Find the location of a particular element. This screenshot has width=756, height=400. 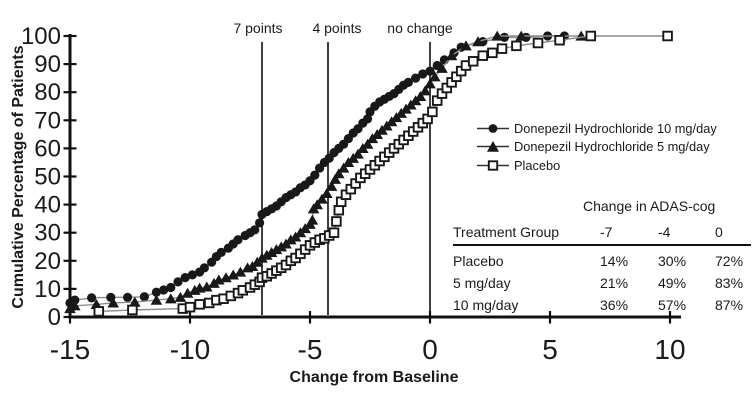

x-tick-label: 10 is located at coordinates (669, 349).